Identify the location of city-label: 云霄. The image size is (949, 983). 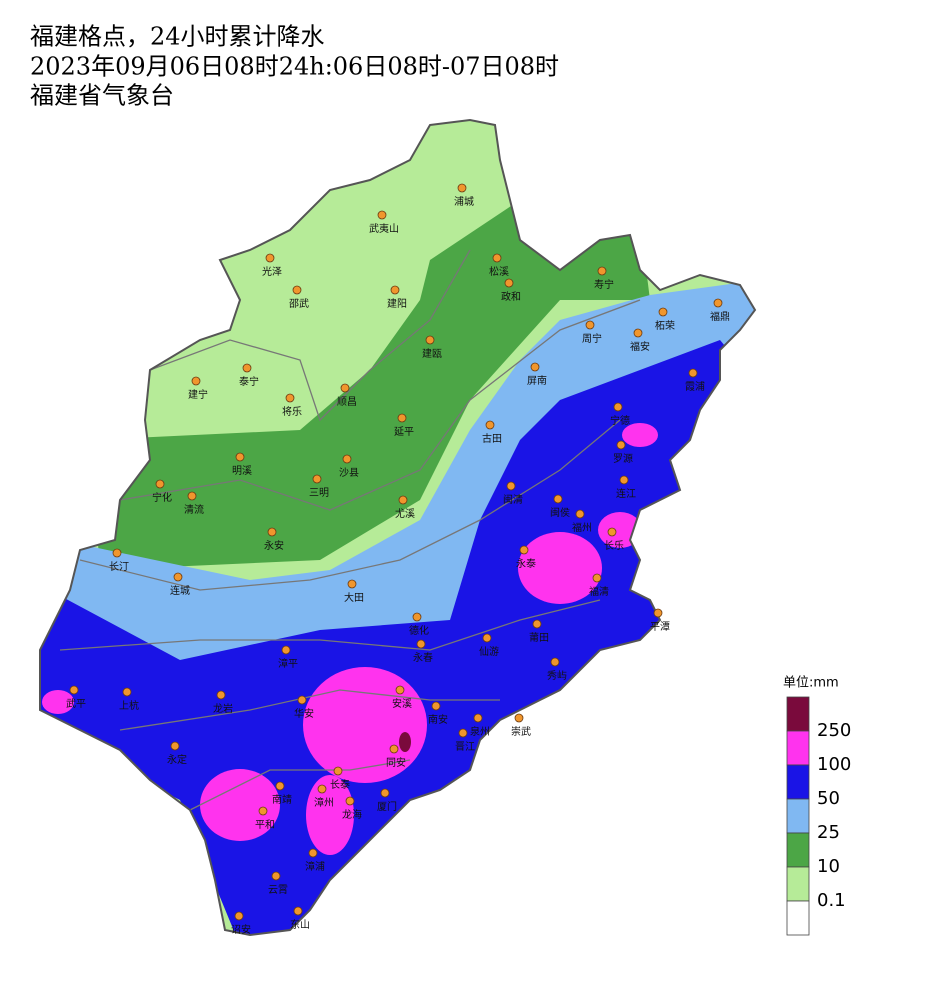
(278, 890).